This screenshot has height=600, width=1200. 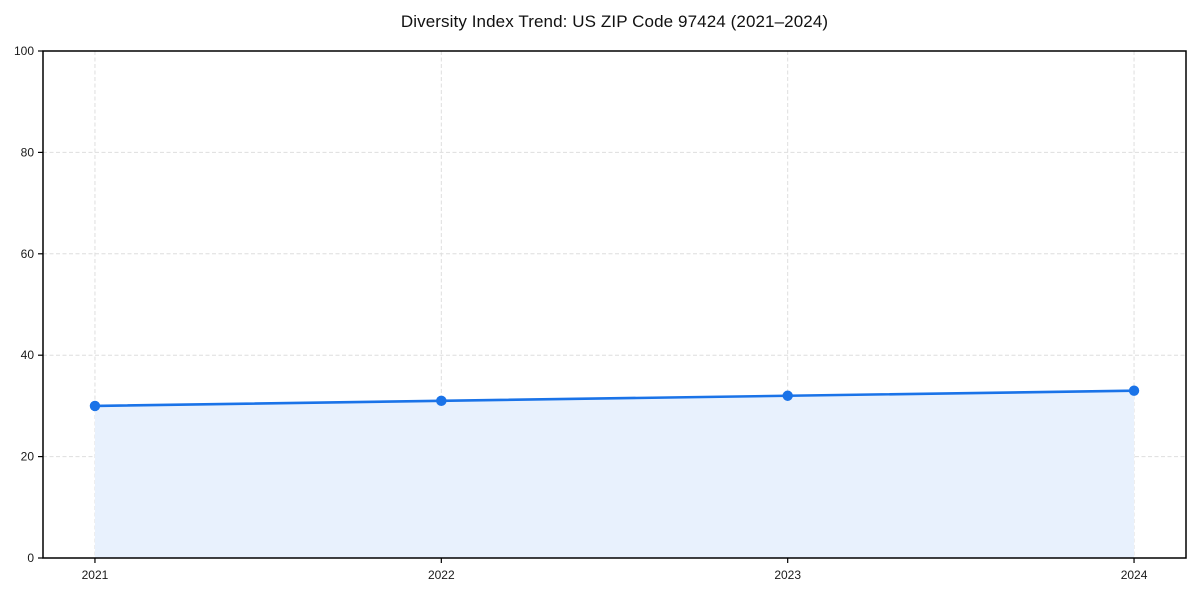 I want to click on x-tick-label: 2023, so click(x=787, y=575).